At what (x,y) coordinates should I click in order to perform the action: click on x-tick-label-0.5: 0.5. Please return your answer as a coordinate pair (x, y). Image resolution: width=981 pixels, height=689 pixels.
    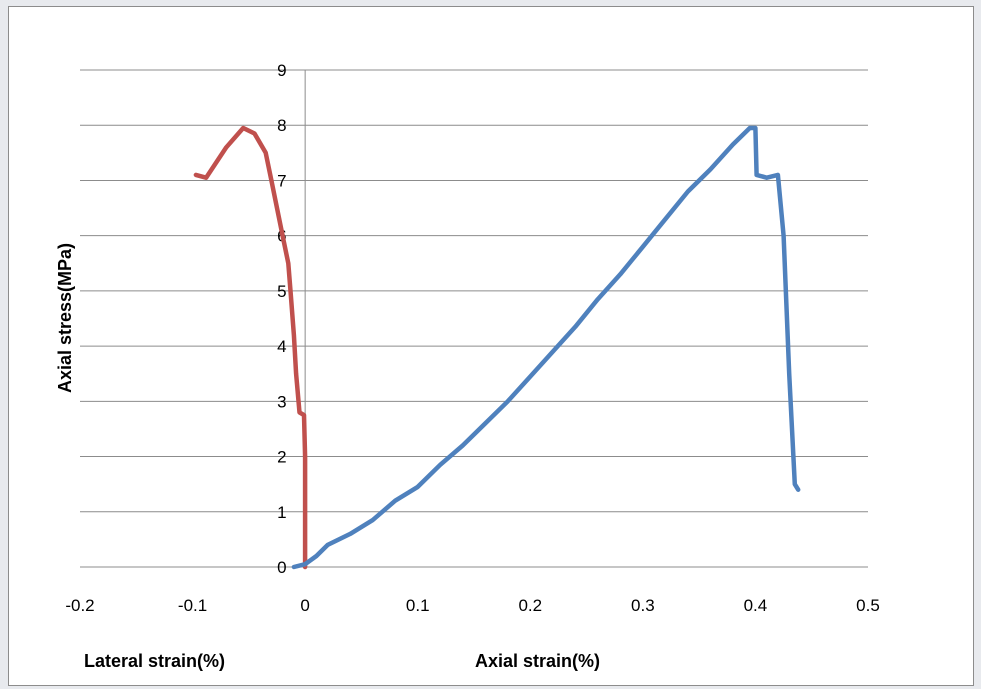
    Looking at the image, I should click on (868, 605).